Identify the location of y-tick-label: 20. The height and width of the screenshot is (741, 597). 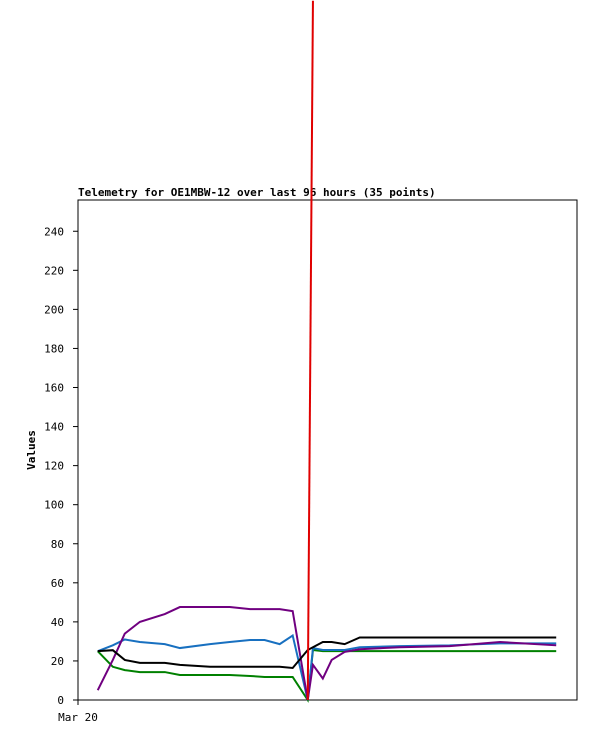
(57, 661).